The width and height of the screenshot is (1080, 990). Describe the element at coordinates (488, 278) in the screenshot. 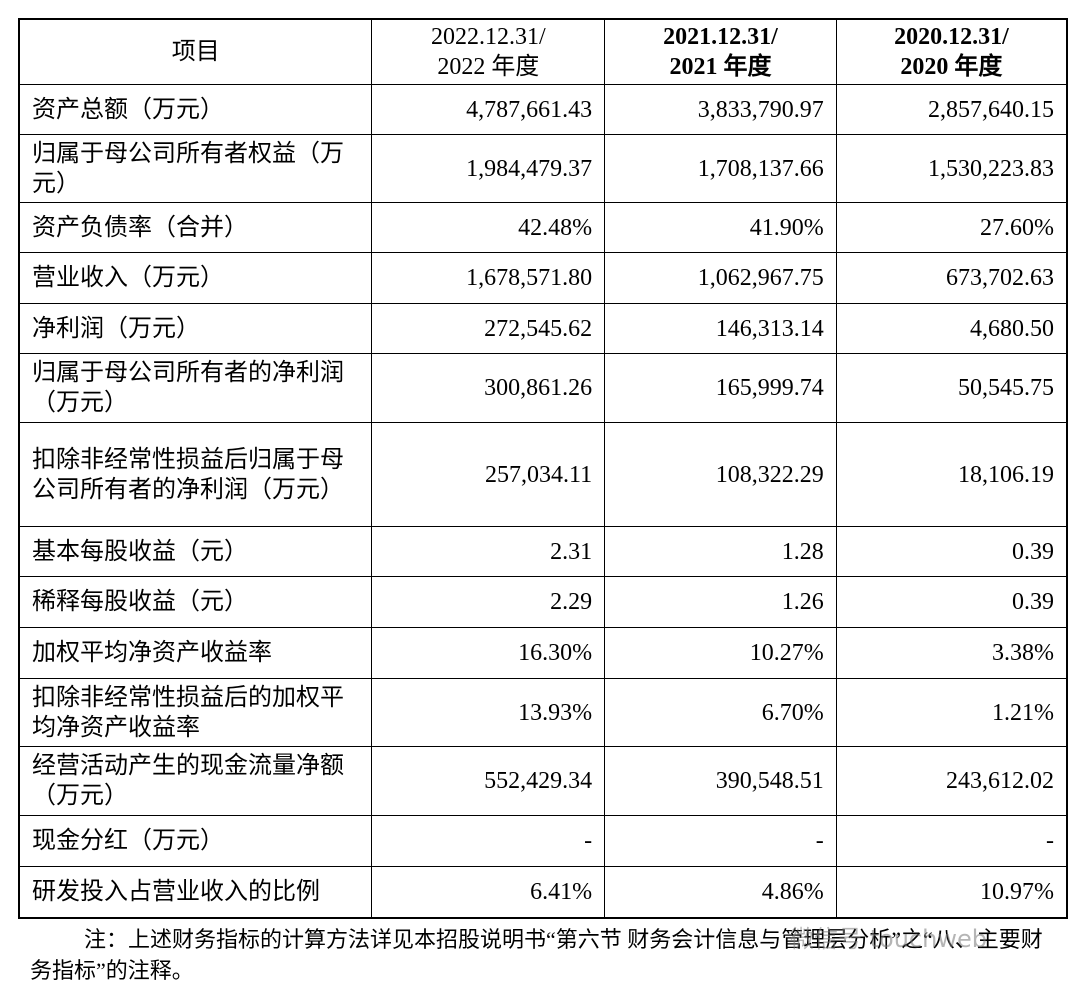

I see `value-cell: 1,678,571.80` at that location.